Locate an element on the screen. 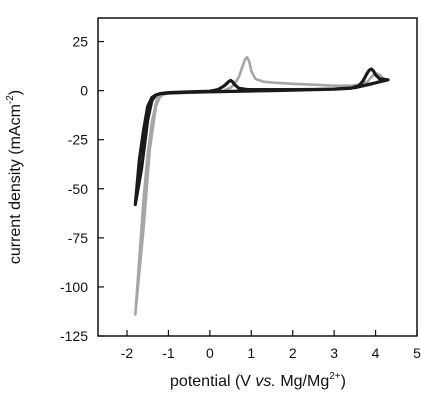 Image resolution: width=421 pixels, height=394 pixels. x-axis-label-italic: vs. is located at coordinates (265, 381).